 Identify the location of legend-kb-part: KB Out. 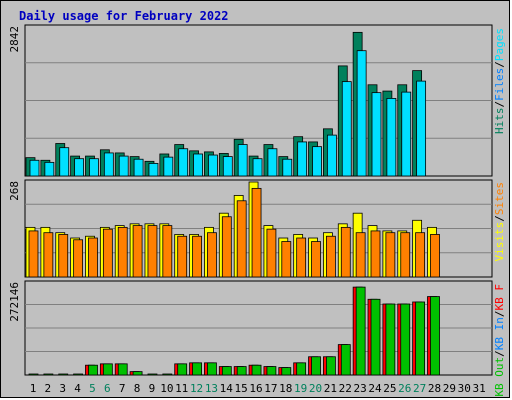
(499, 377).